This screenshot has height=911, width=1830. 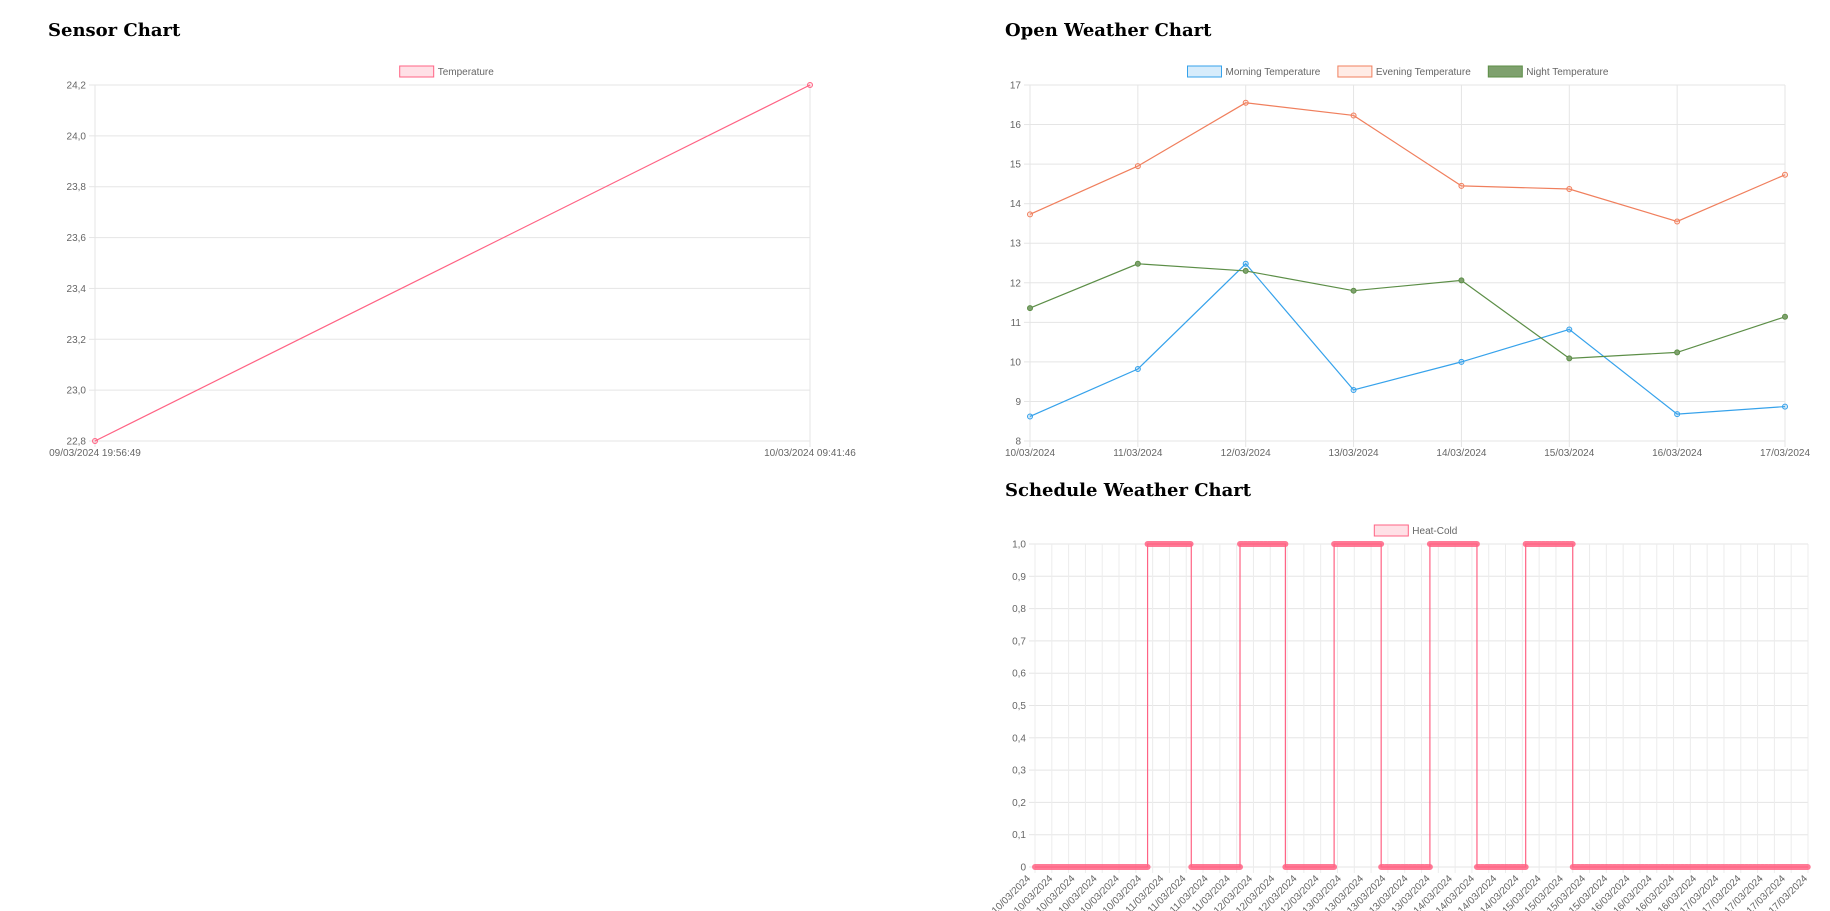 What do you see at coordinates (1461, 453) in the screenshot?
I see `x-tick-label-openweather-4: 14/03/2024` at bounding box center [1461, 453].